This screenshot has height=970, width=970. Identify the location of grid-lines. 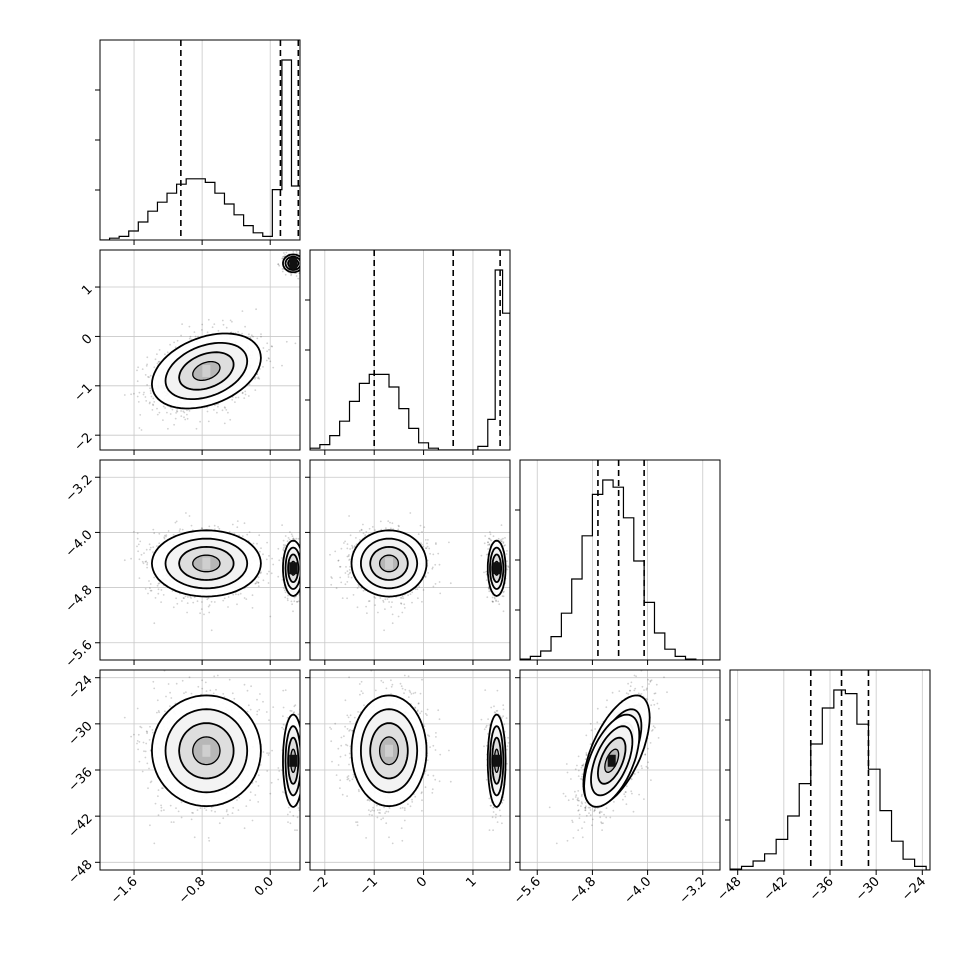
(830, 770).